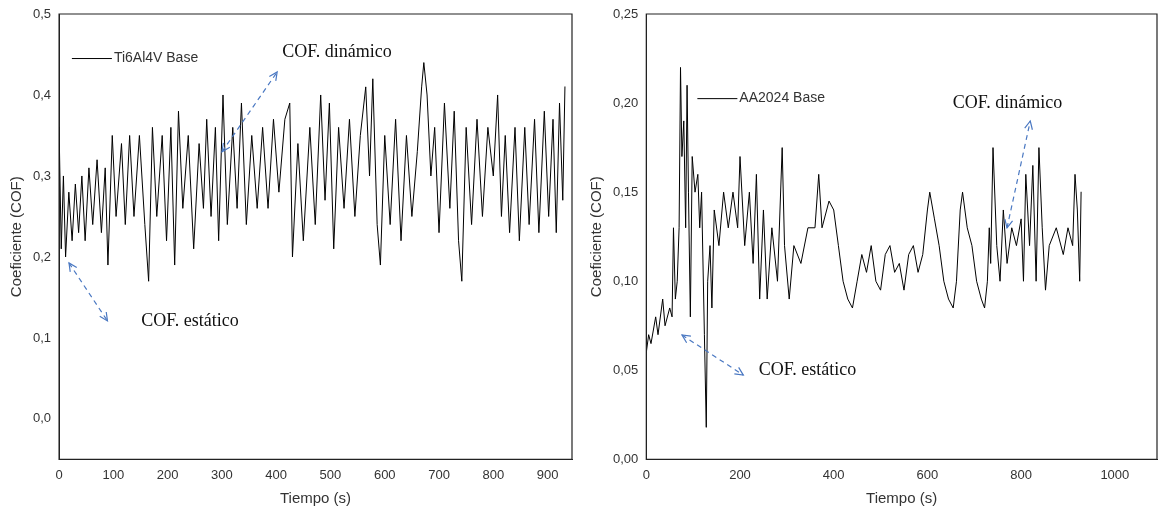 This screenshot has width=1165, height=516. What do you see at coordinates (625, 191) in the screenshot?
I see `y-tick-label: 0,15` at bounding box center [625, 191].